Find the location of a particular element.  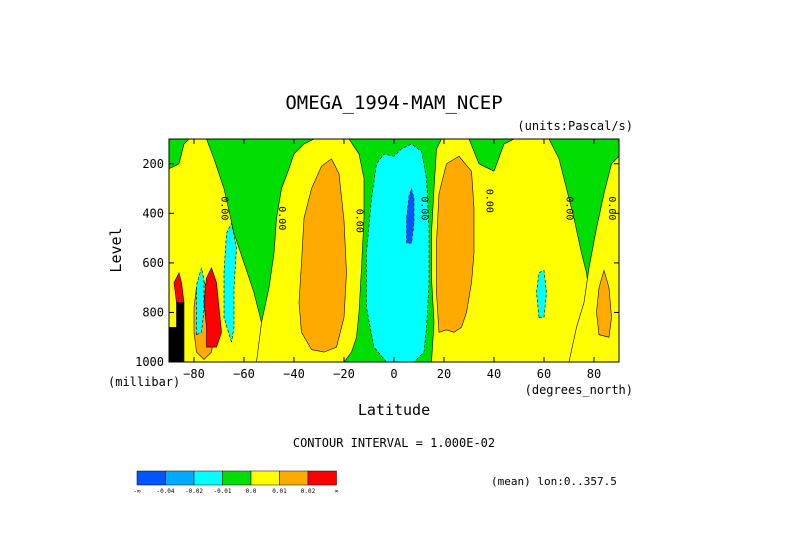

mean-lon-text: (mean) lon:0..357.5 is located at coordinates (554, 481).